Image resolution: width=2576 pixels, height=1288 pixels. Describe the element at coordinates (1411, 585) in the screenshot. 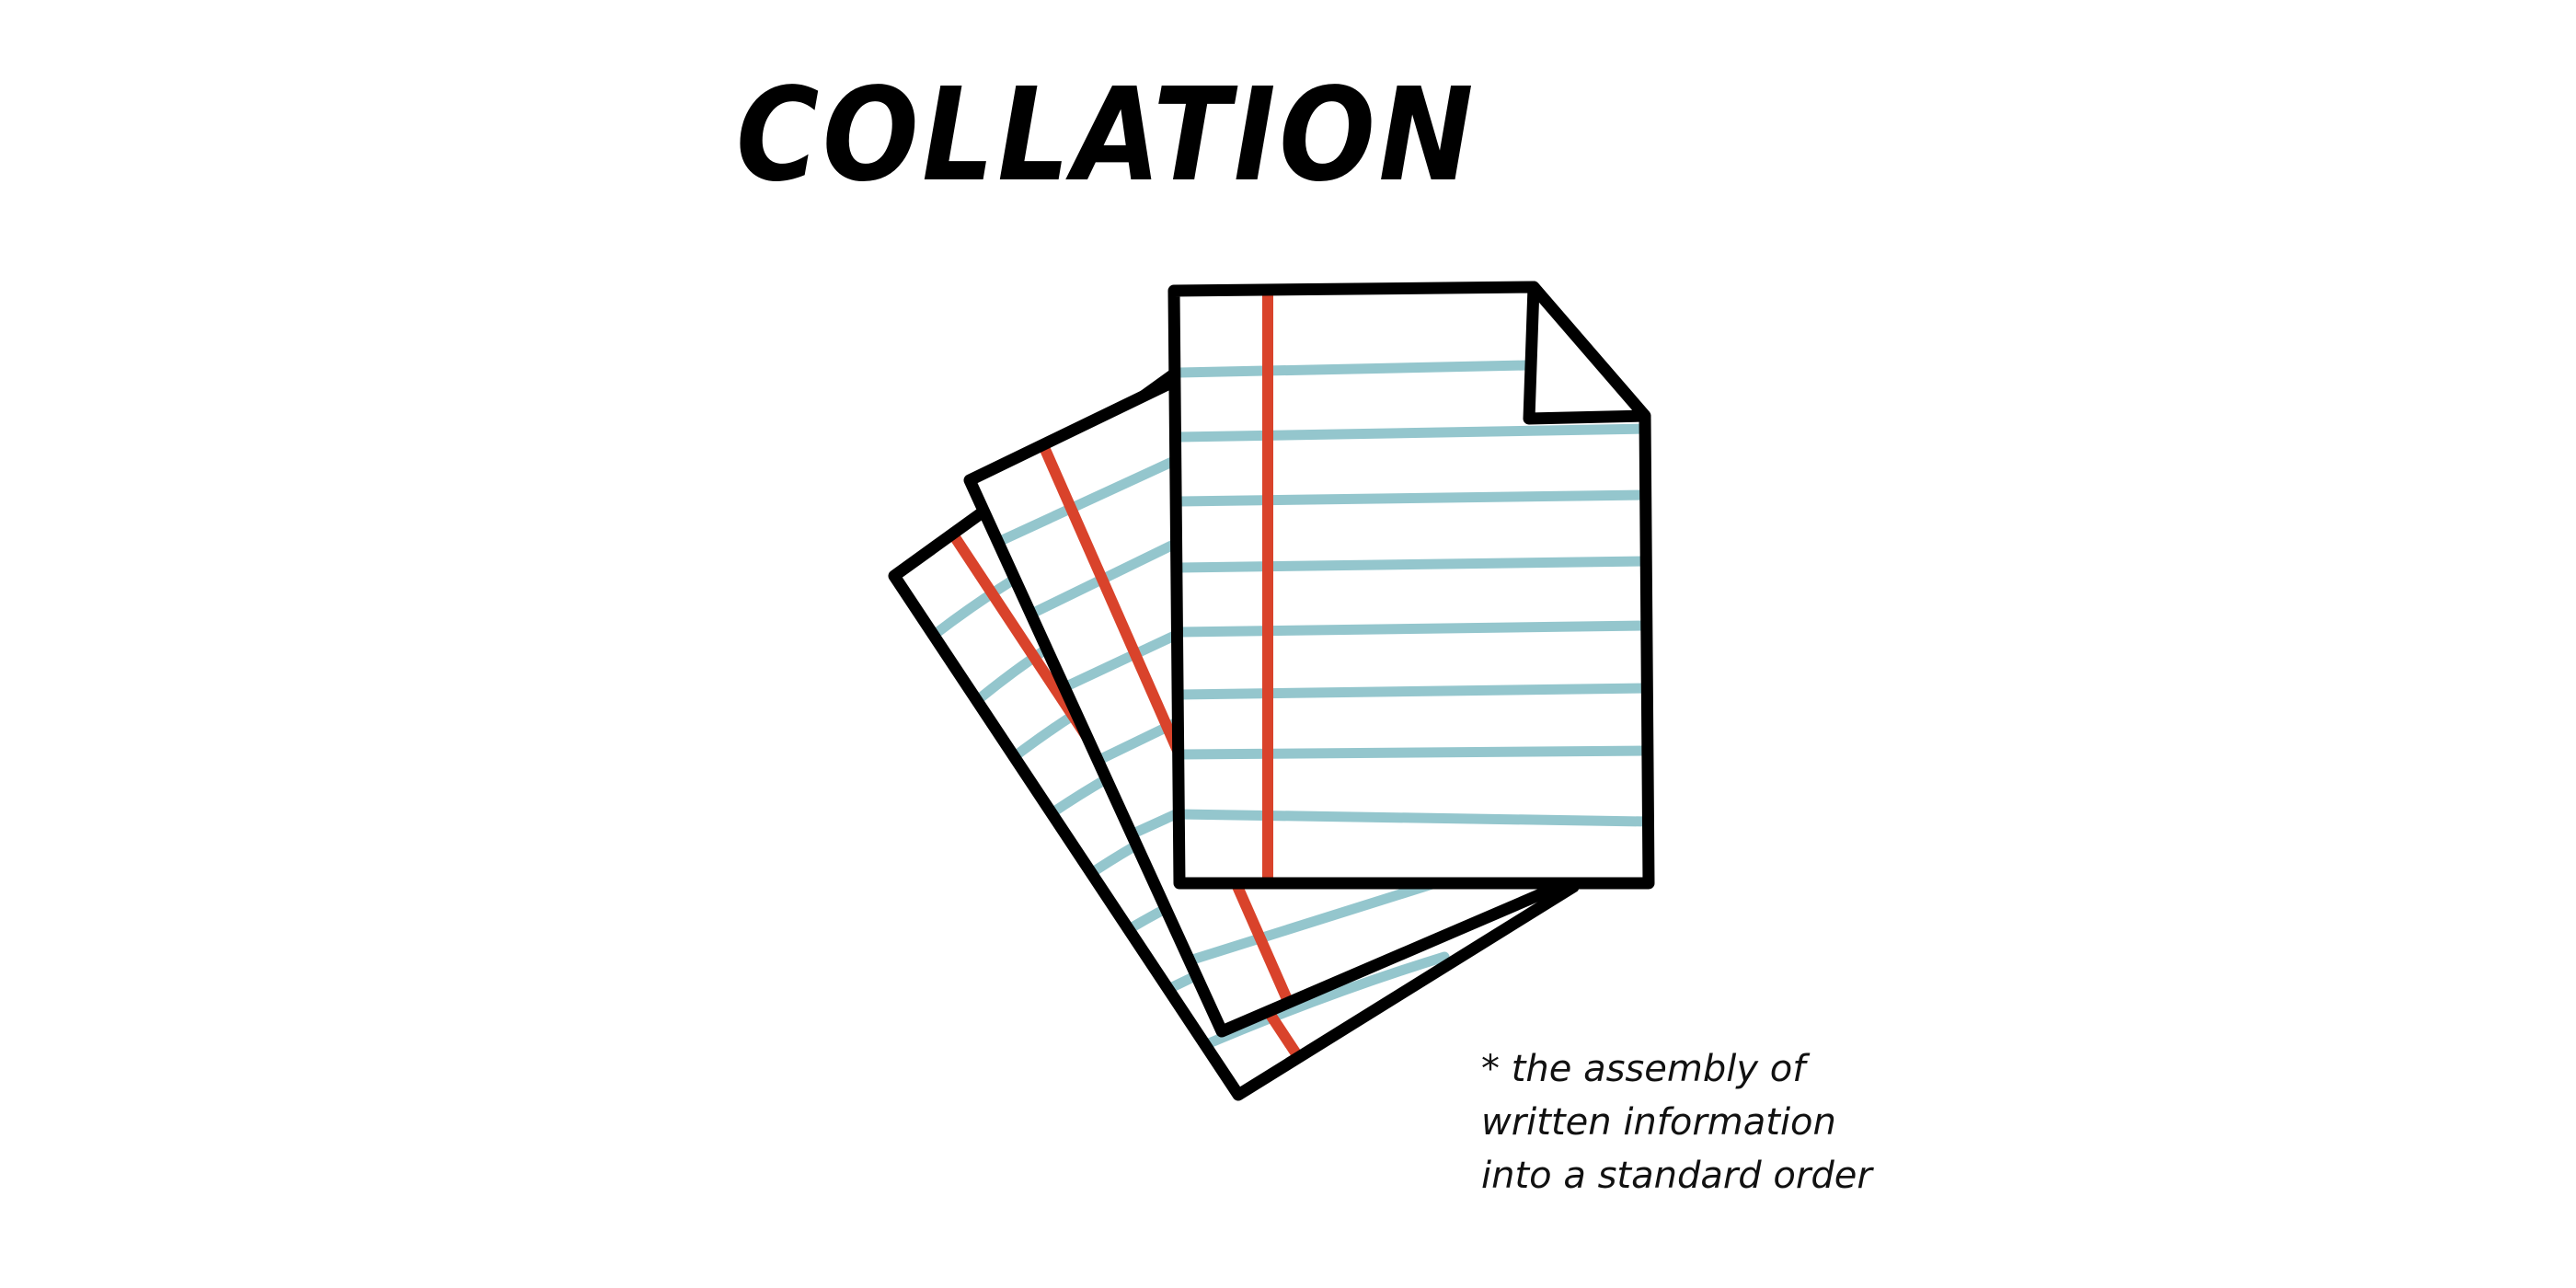

I see `front-sheet` at that location.